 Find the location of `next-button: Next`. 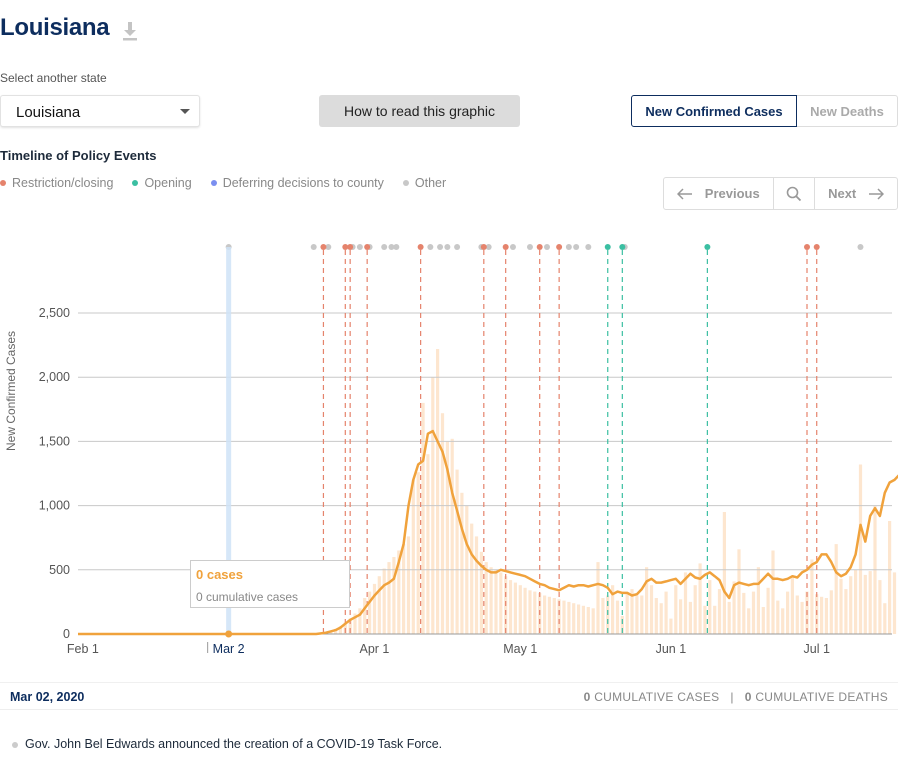

next-button: Next is located at coordinates (856, 193).